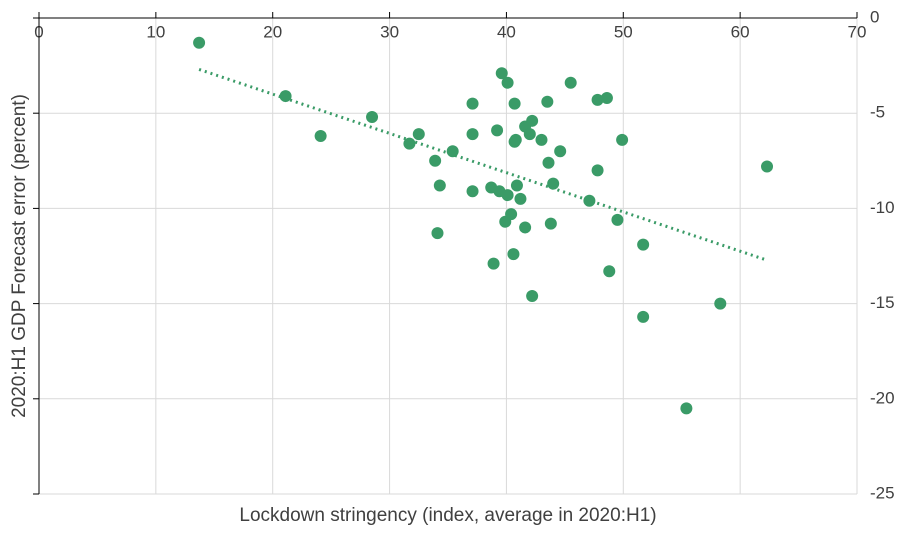 The height and width of the screenshot is (536, 915). What do you see at coordinates (623, 31) in the screenshot?
I see `x-tick-label: 50` at bounding box center [623, 31].